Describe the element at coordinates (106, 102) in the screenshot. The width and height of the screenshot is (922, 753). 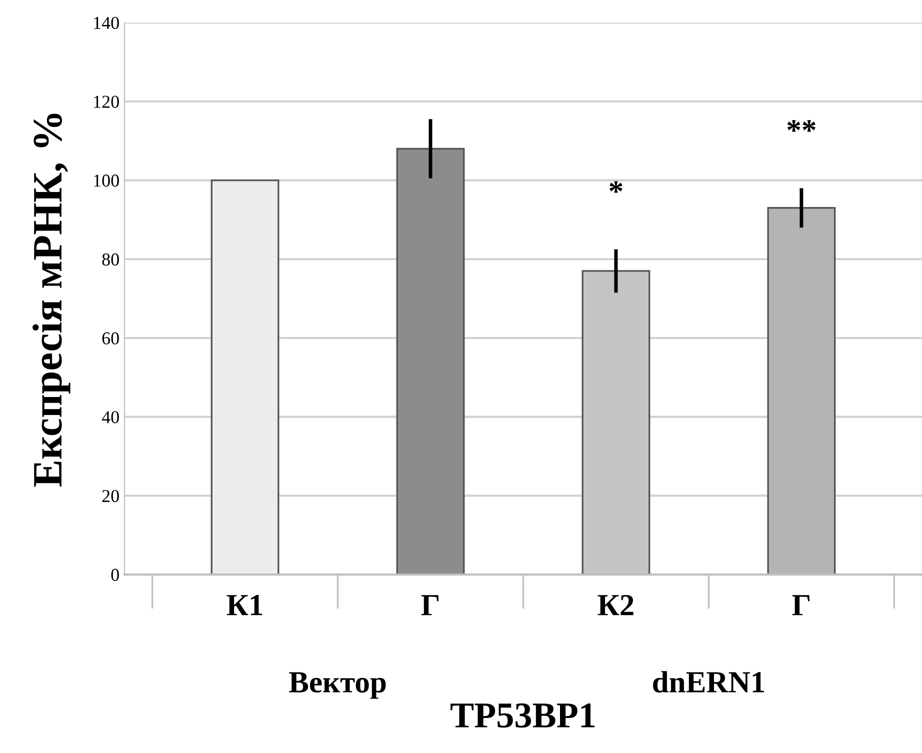
I see `y-tick-label: 120` at that location.